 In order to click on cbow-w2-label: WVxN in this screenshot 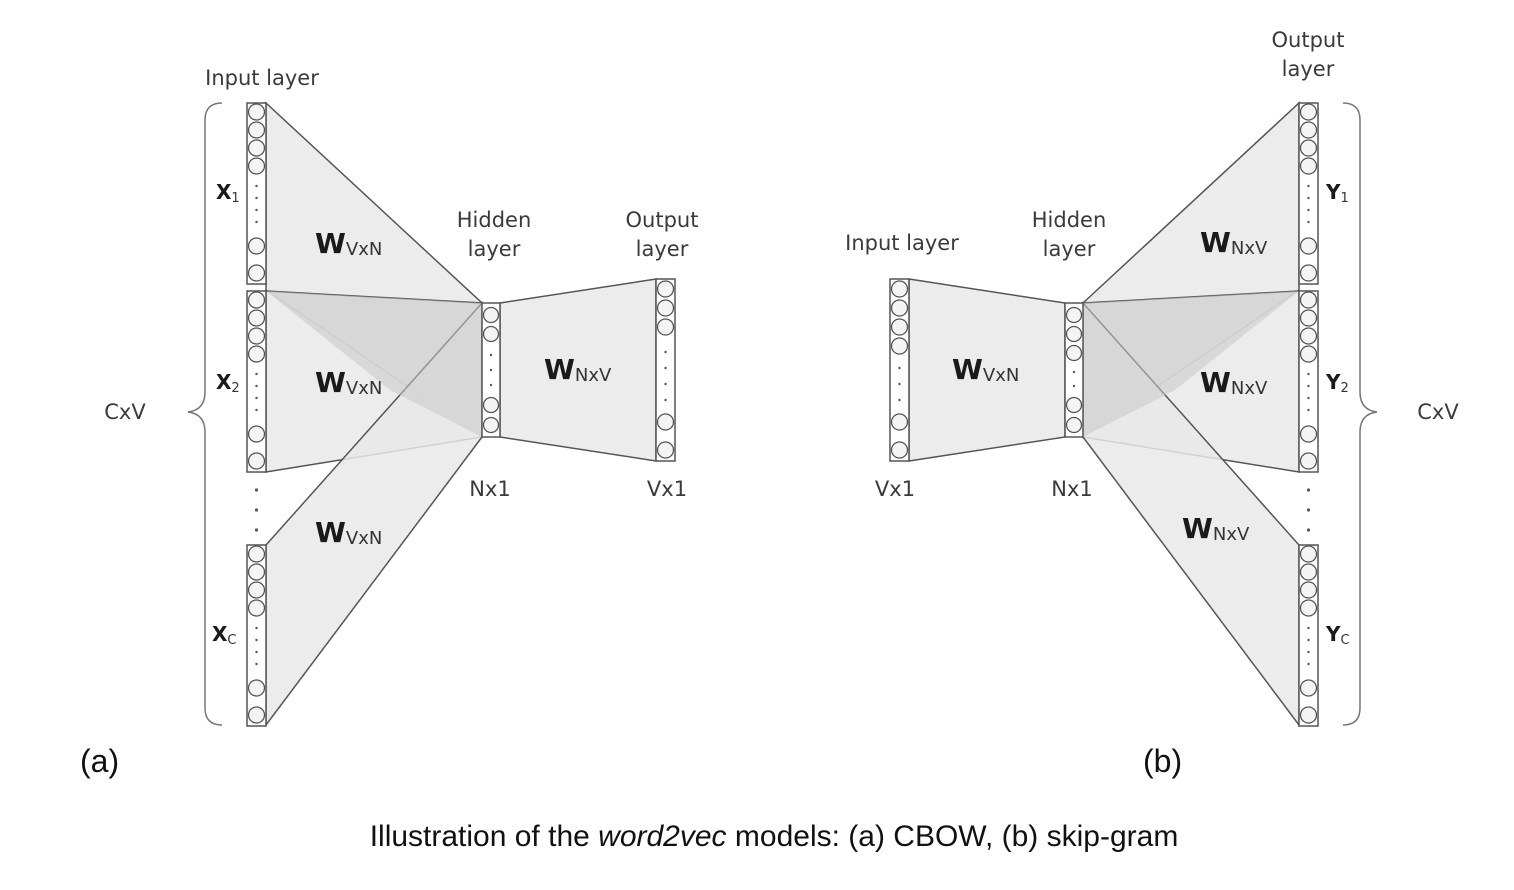, I will do `click(348, 382)`.